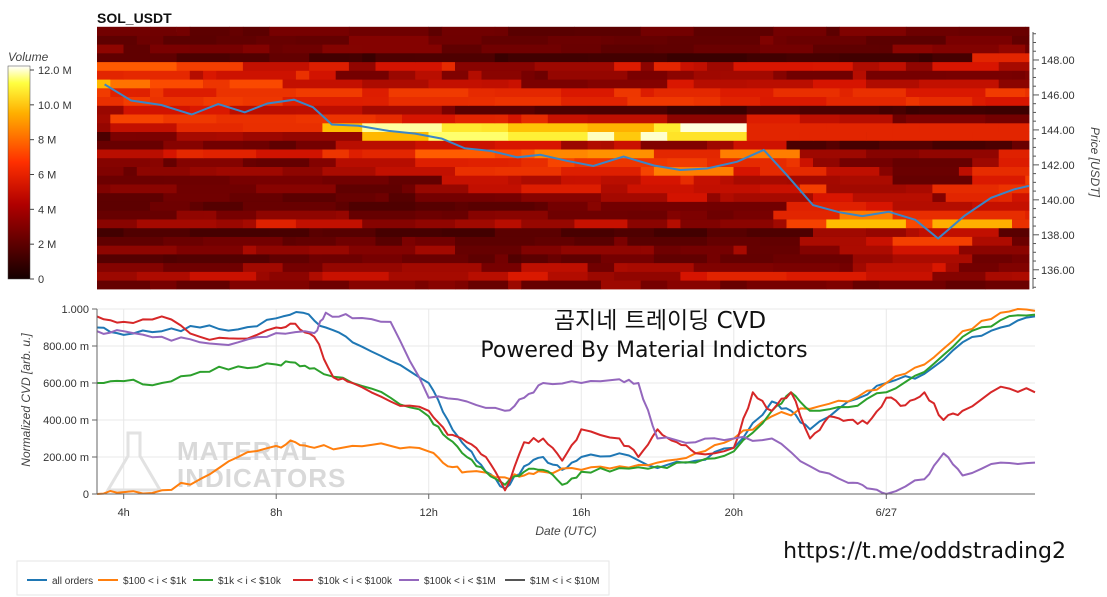 This screenshot has height=597, width=1107. What do you see at coordinates (1058, 236) in the screenshot?
I see `price-tick-label: 138.00` at bounding box center [1058, 236].